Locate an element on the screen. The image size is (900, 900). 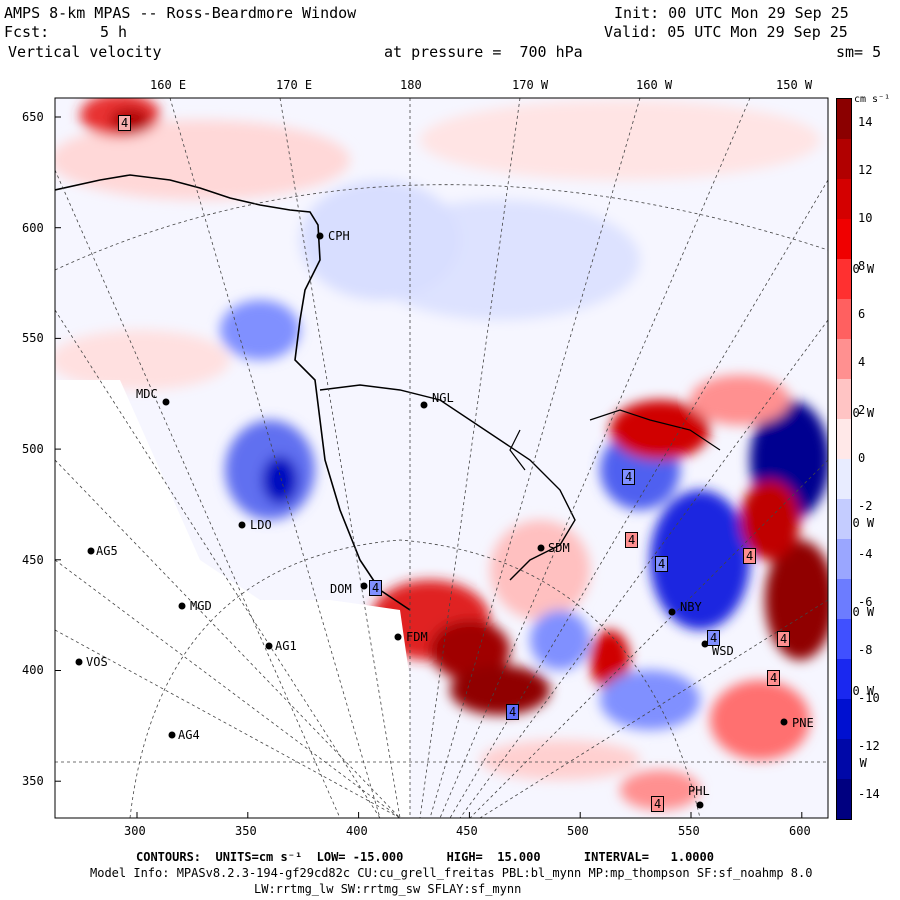
y-tick-label: 500 is located at coordinates (33, 449).